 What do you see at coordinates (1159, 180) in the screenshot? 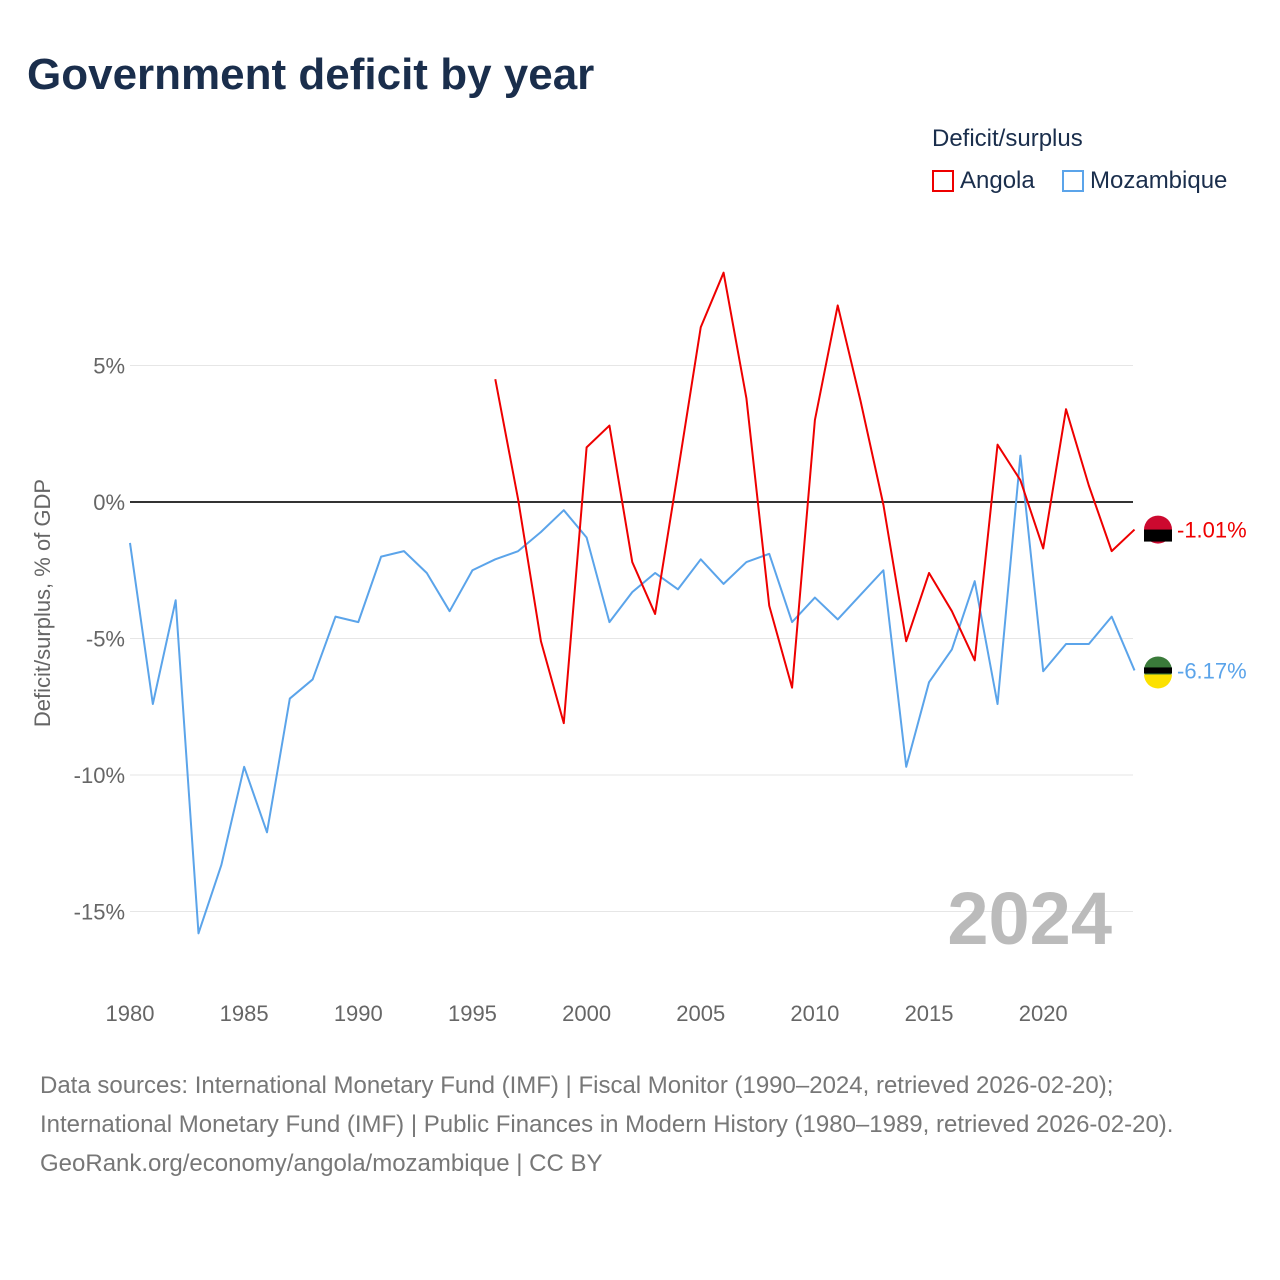
I see `legend-label: Mozambique` at bounding box center [1159, 180].